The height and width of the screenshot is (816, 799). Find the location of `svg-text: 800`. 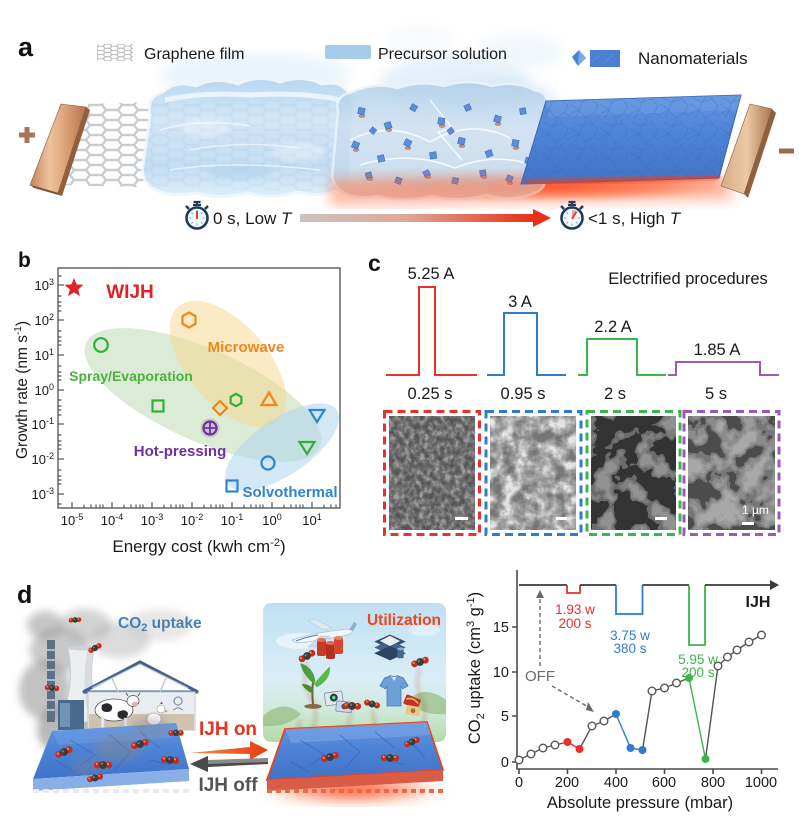

svg-text: 800 is located at coordinates (713, 783).